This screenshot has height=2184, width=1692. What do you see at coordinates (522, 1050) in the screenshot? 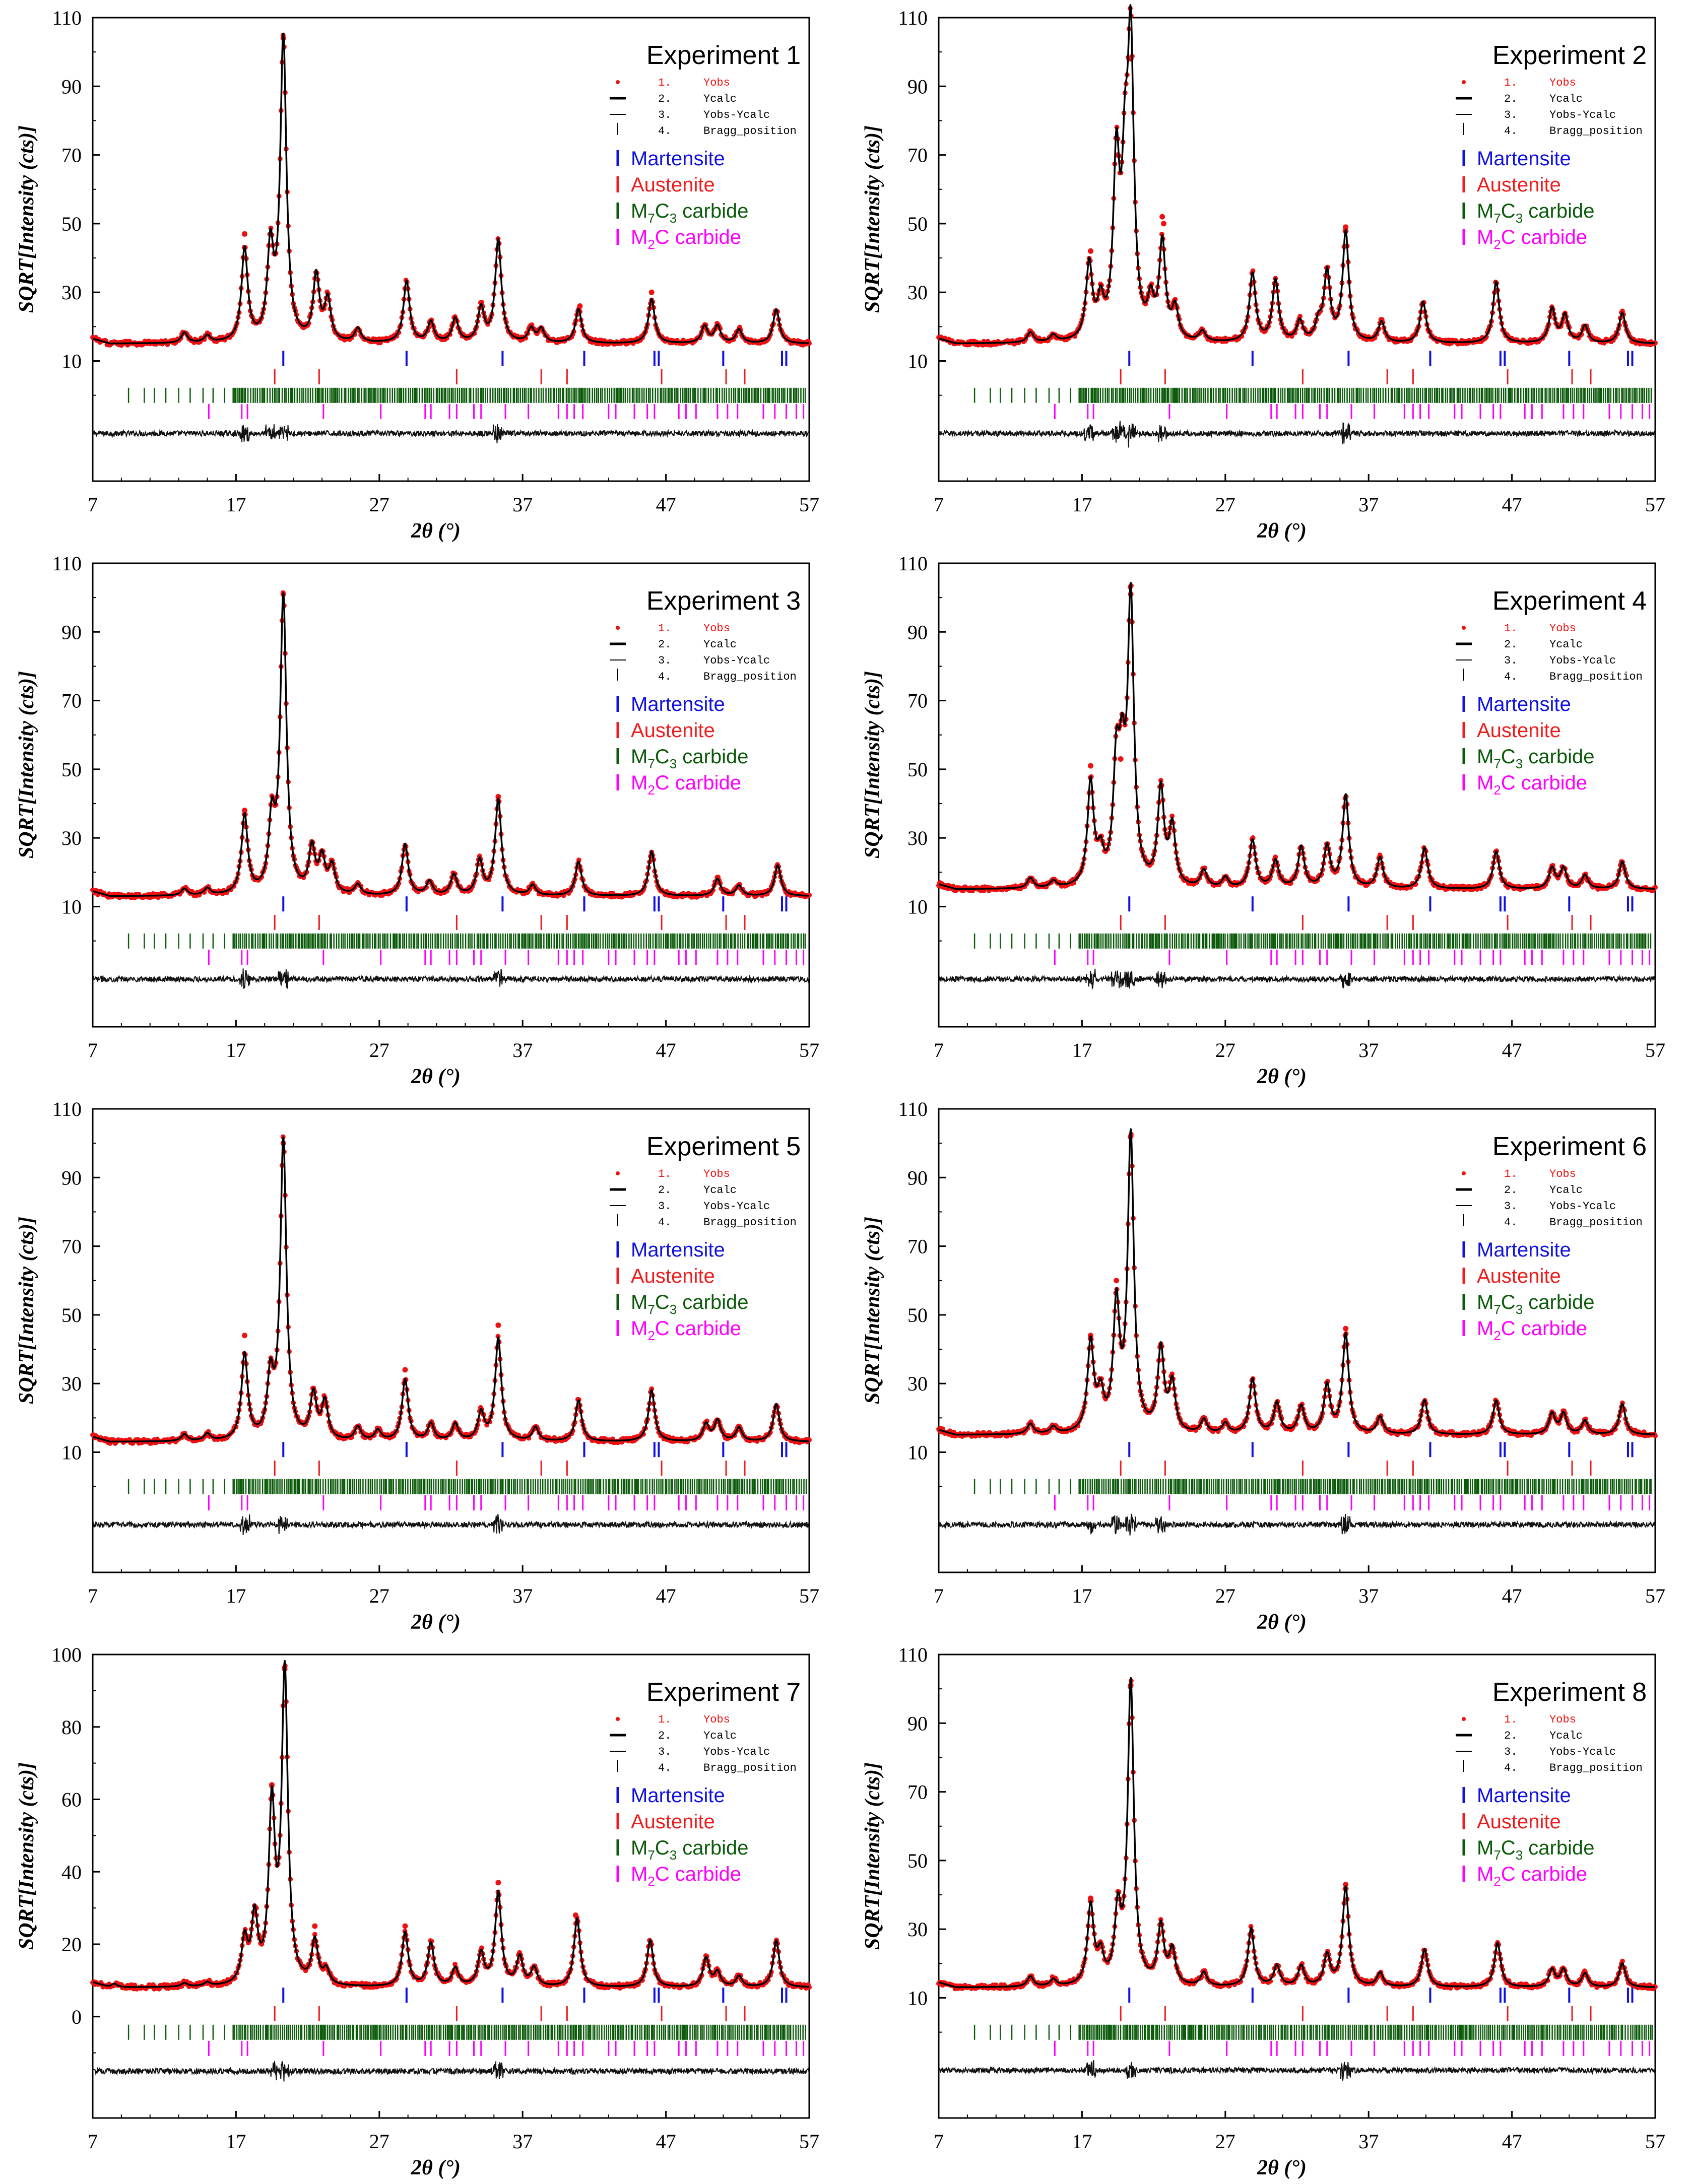
I see `x-tick-label: 37` at bounding box center [522, 1050].